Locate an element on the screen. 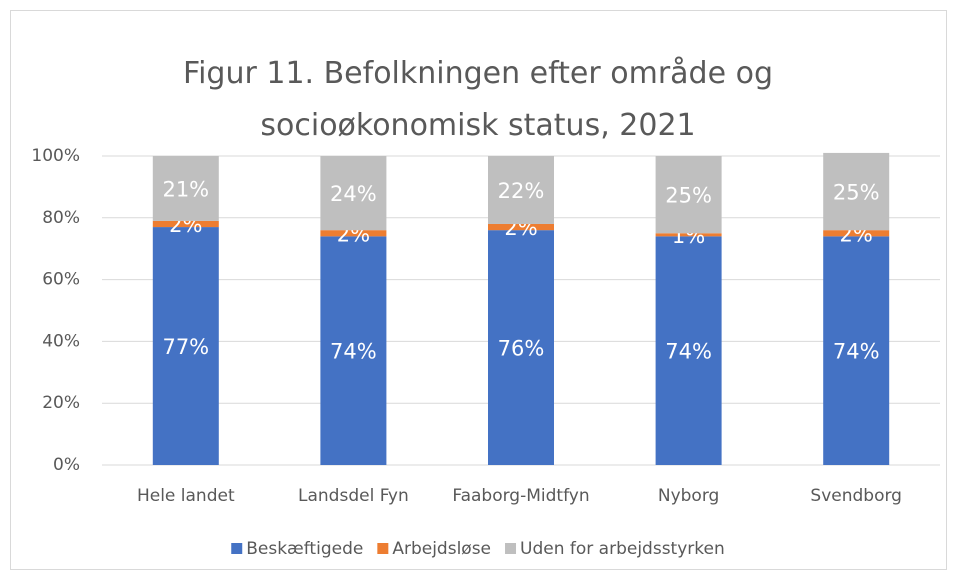 This screenshot has width=957, height=580. x-tick-label: Svendborg is located at coordinates (856, 496).